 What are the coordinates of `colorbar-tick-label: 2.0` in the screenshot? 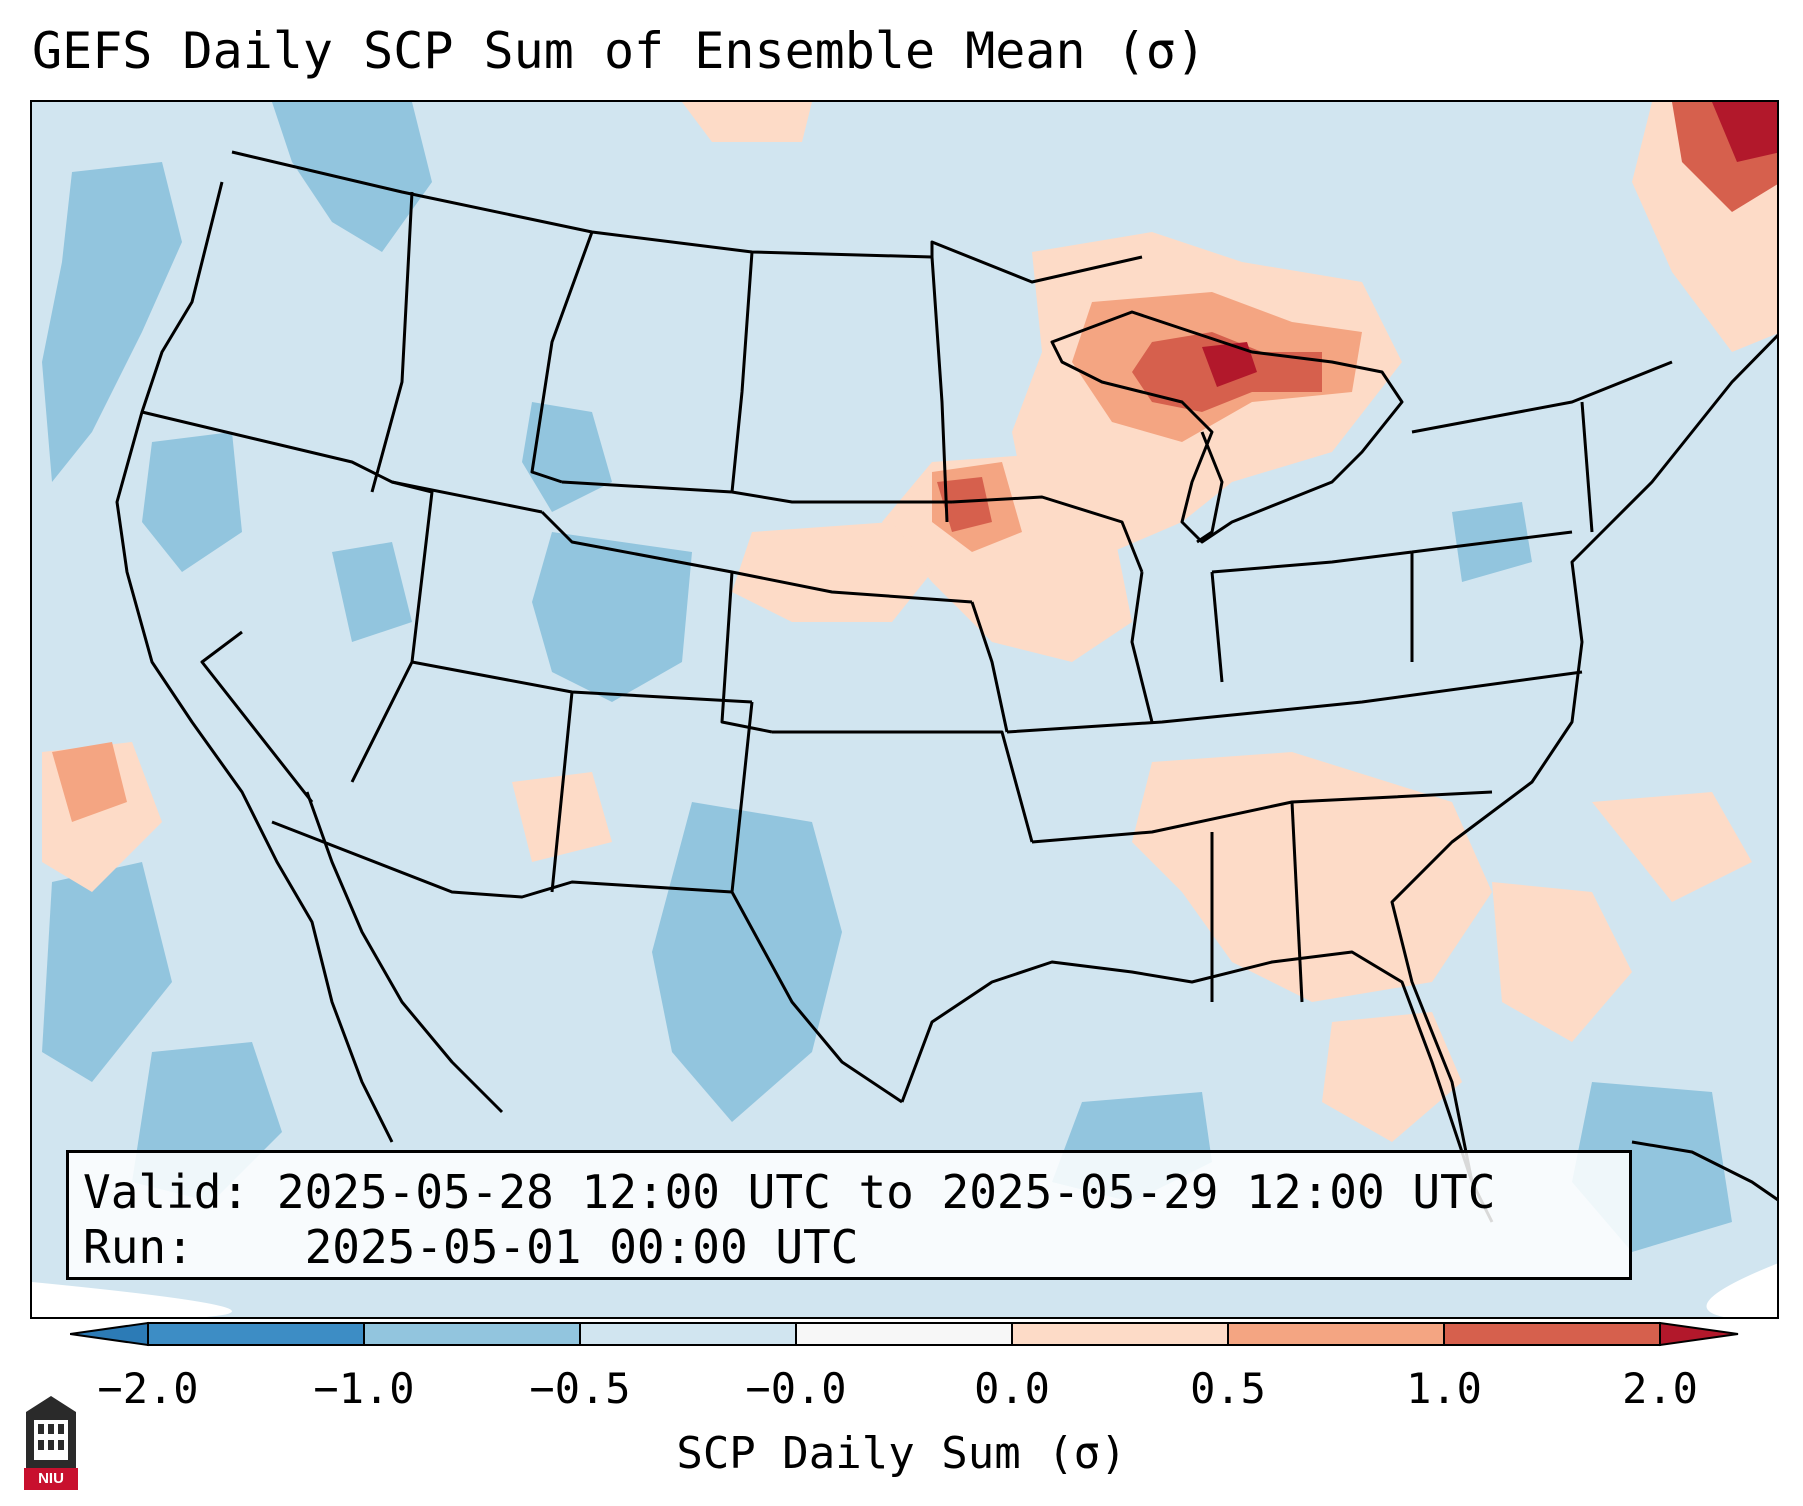 It's located at (1660, 1388).